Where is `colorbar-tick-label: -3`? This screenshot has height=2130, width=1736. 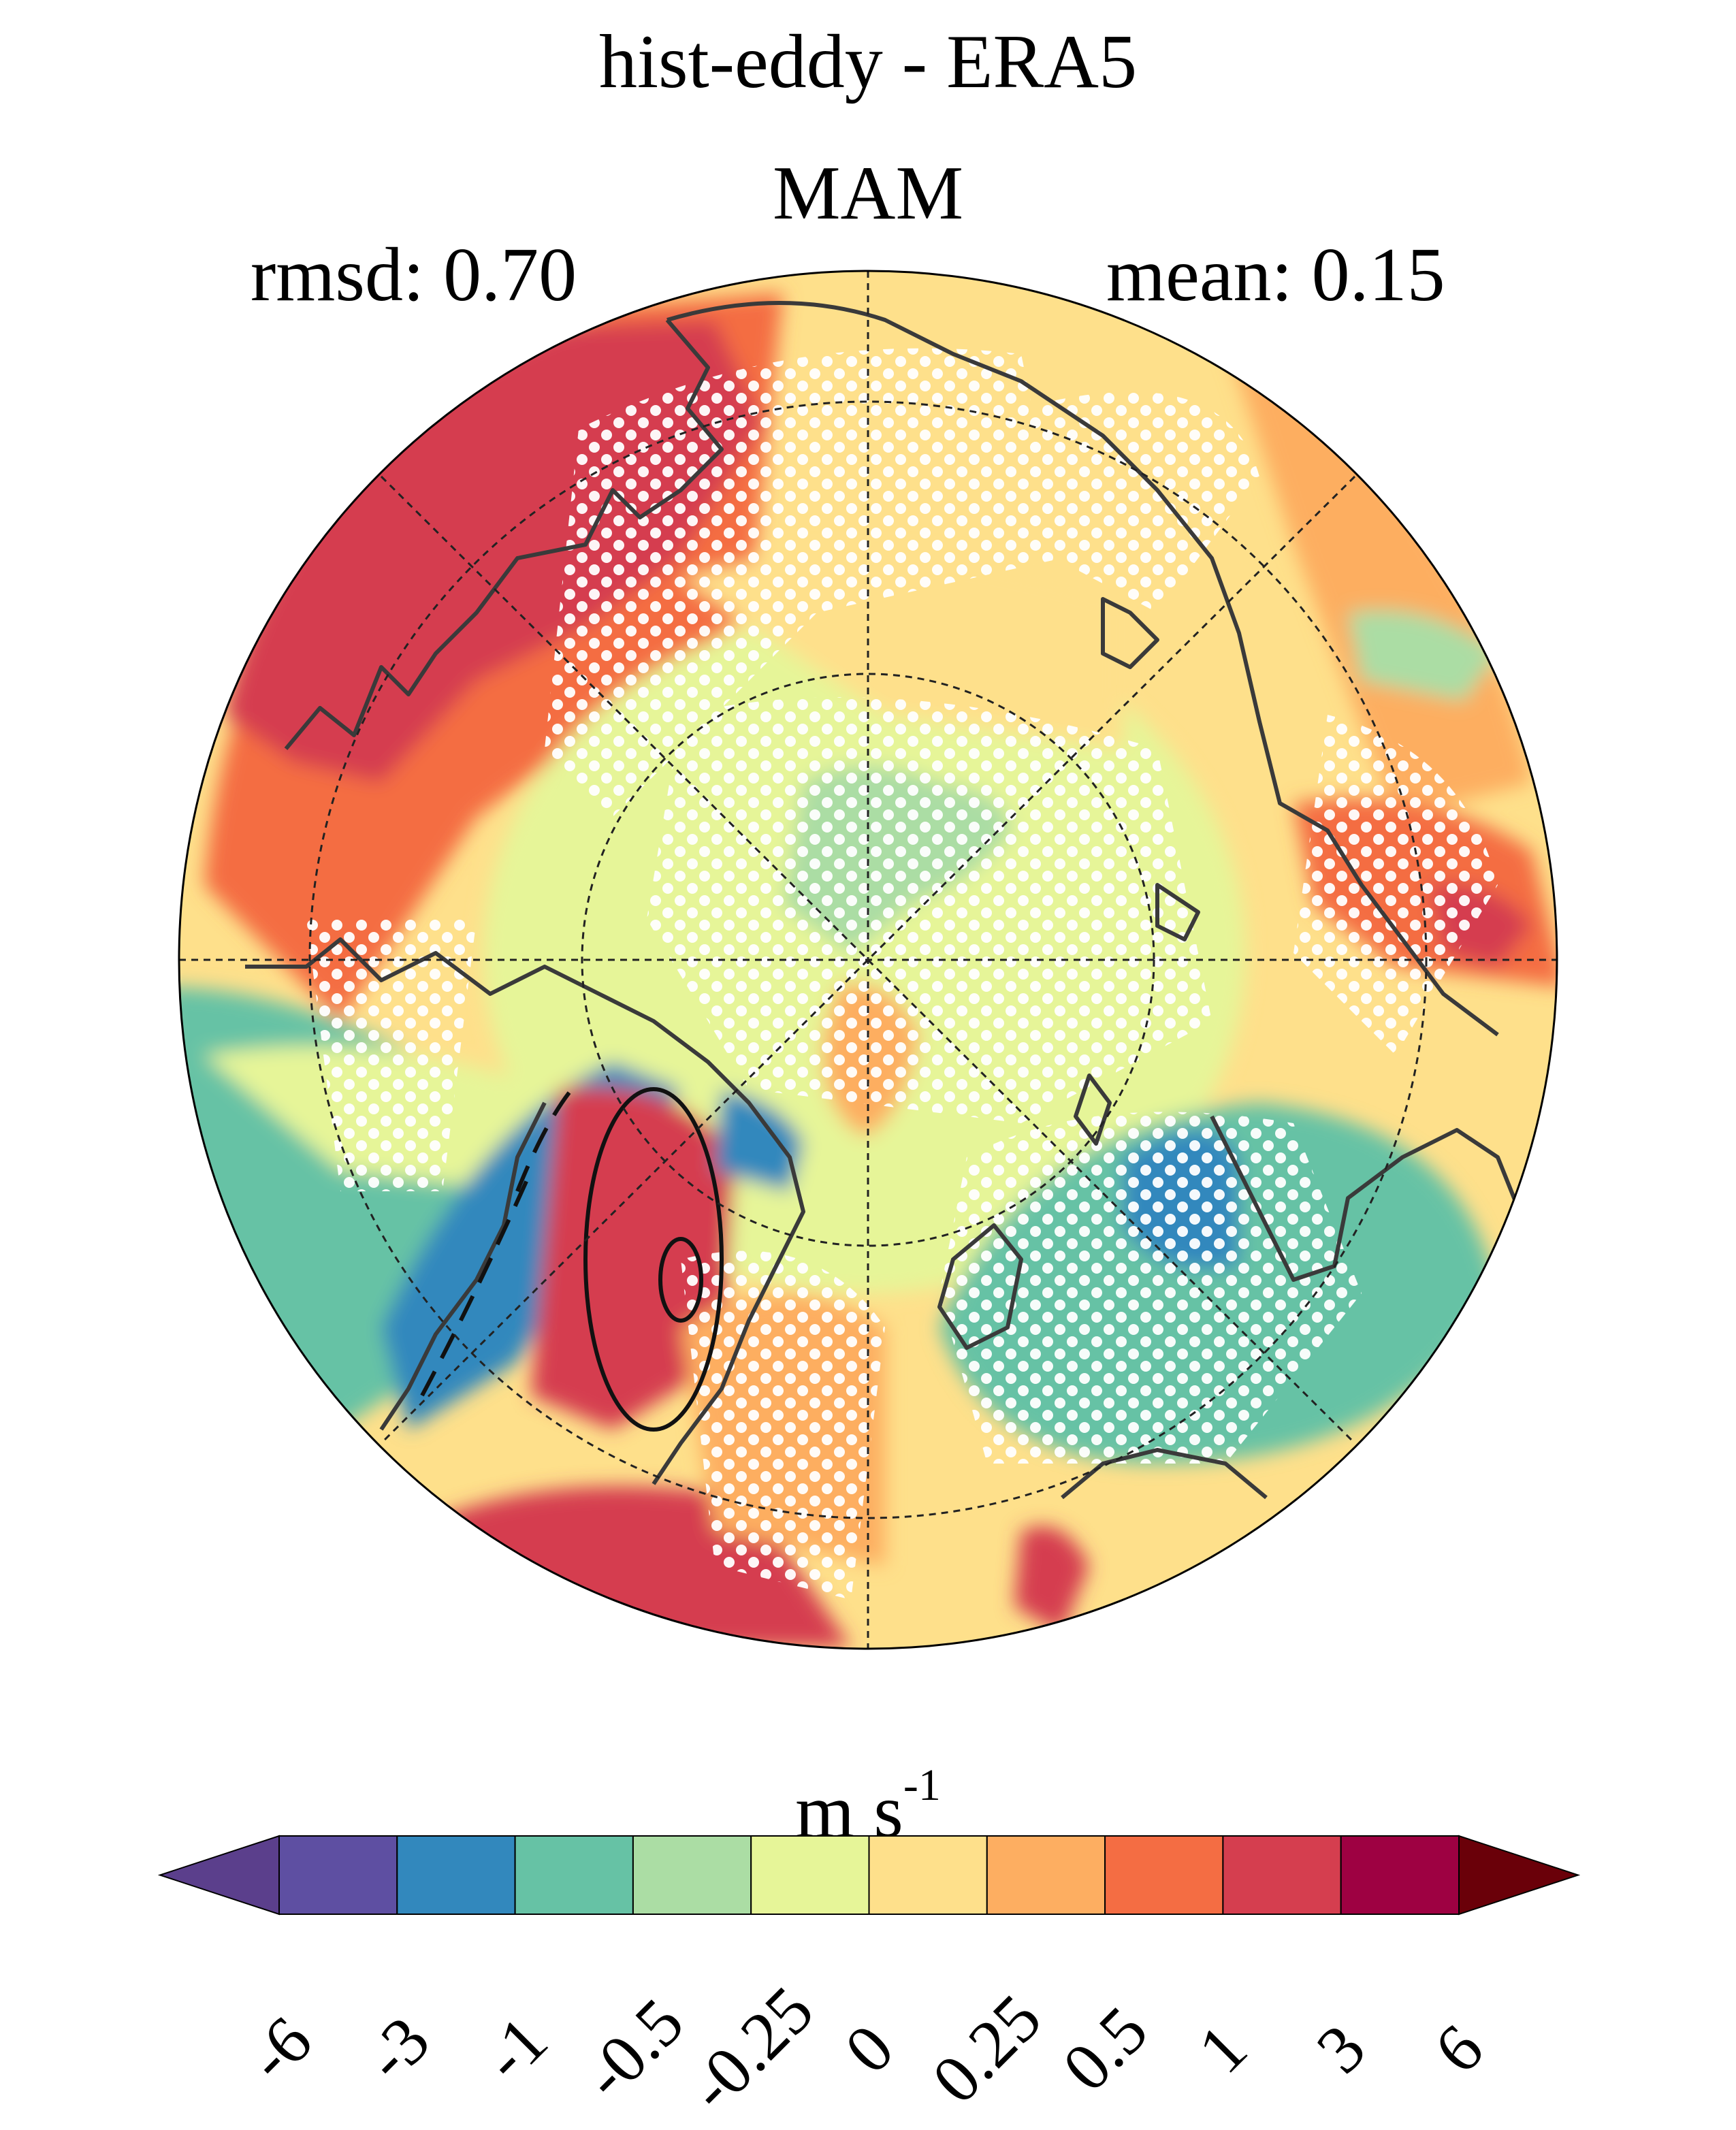
colorbar-tick-label: -3 is located at coordinates (397, 2048).